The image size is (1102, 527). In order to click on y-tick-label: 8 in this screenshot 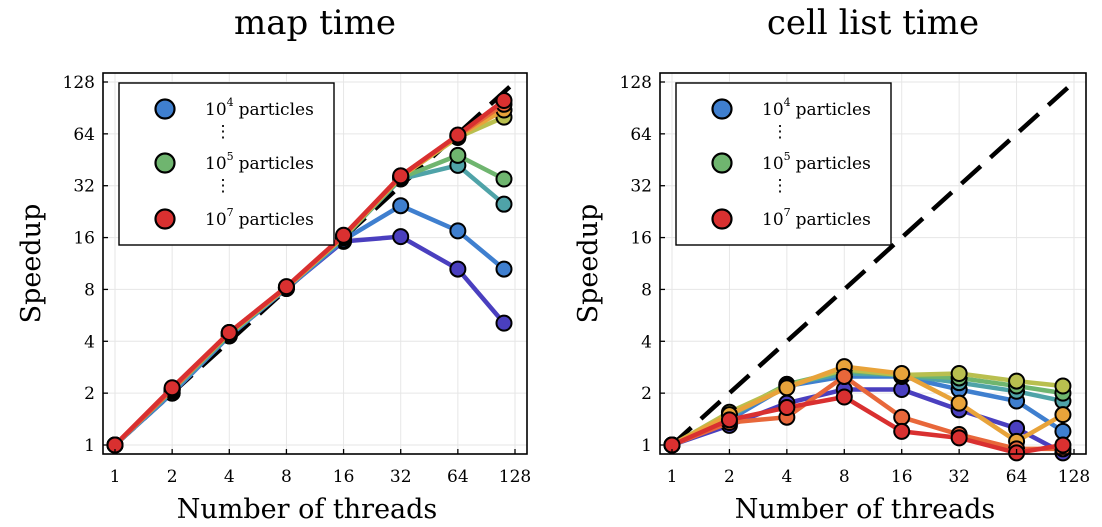, I will do `click(646, 290)`.